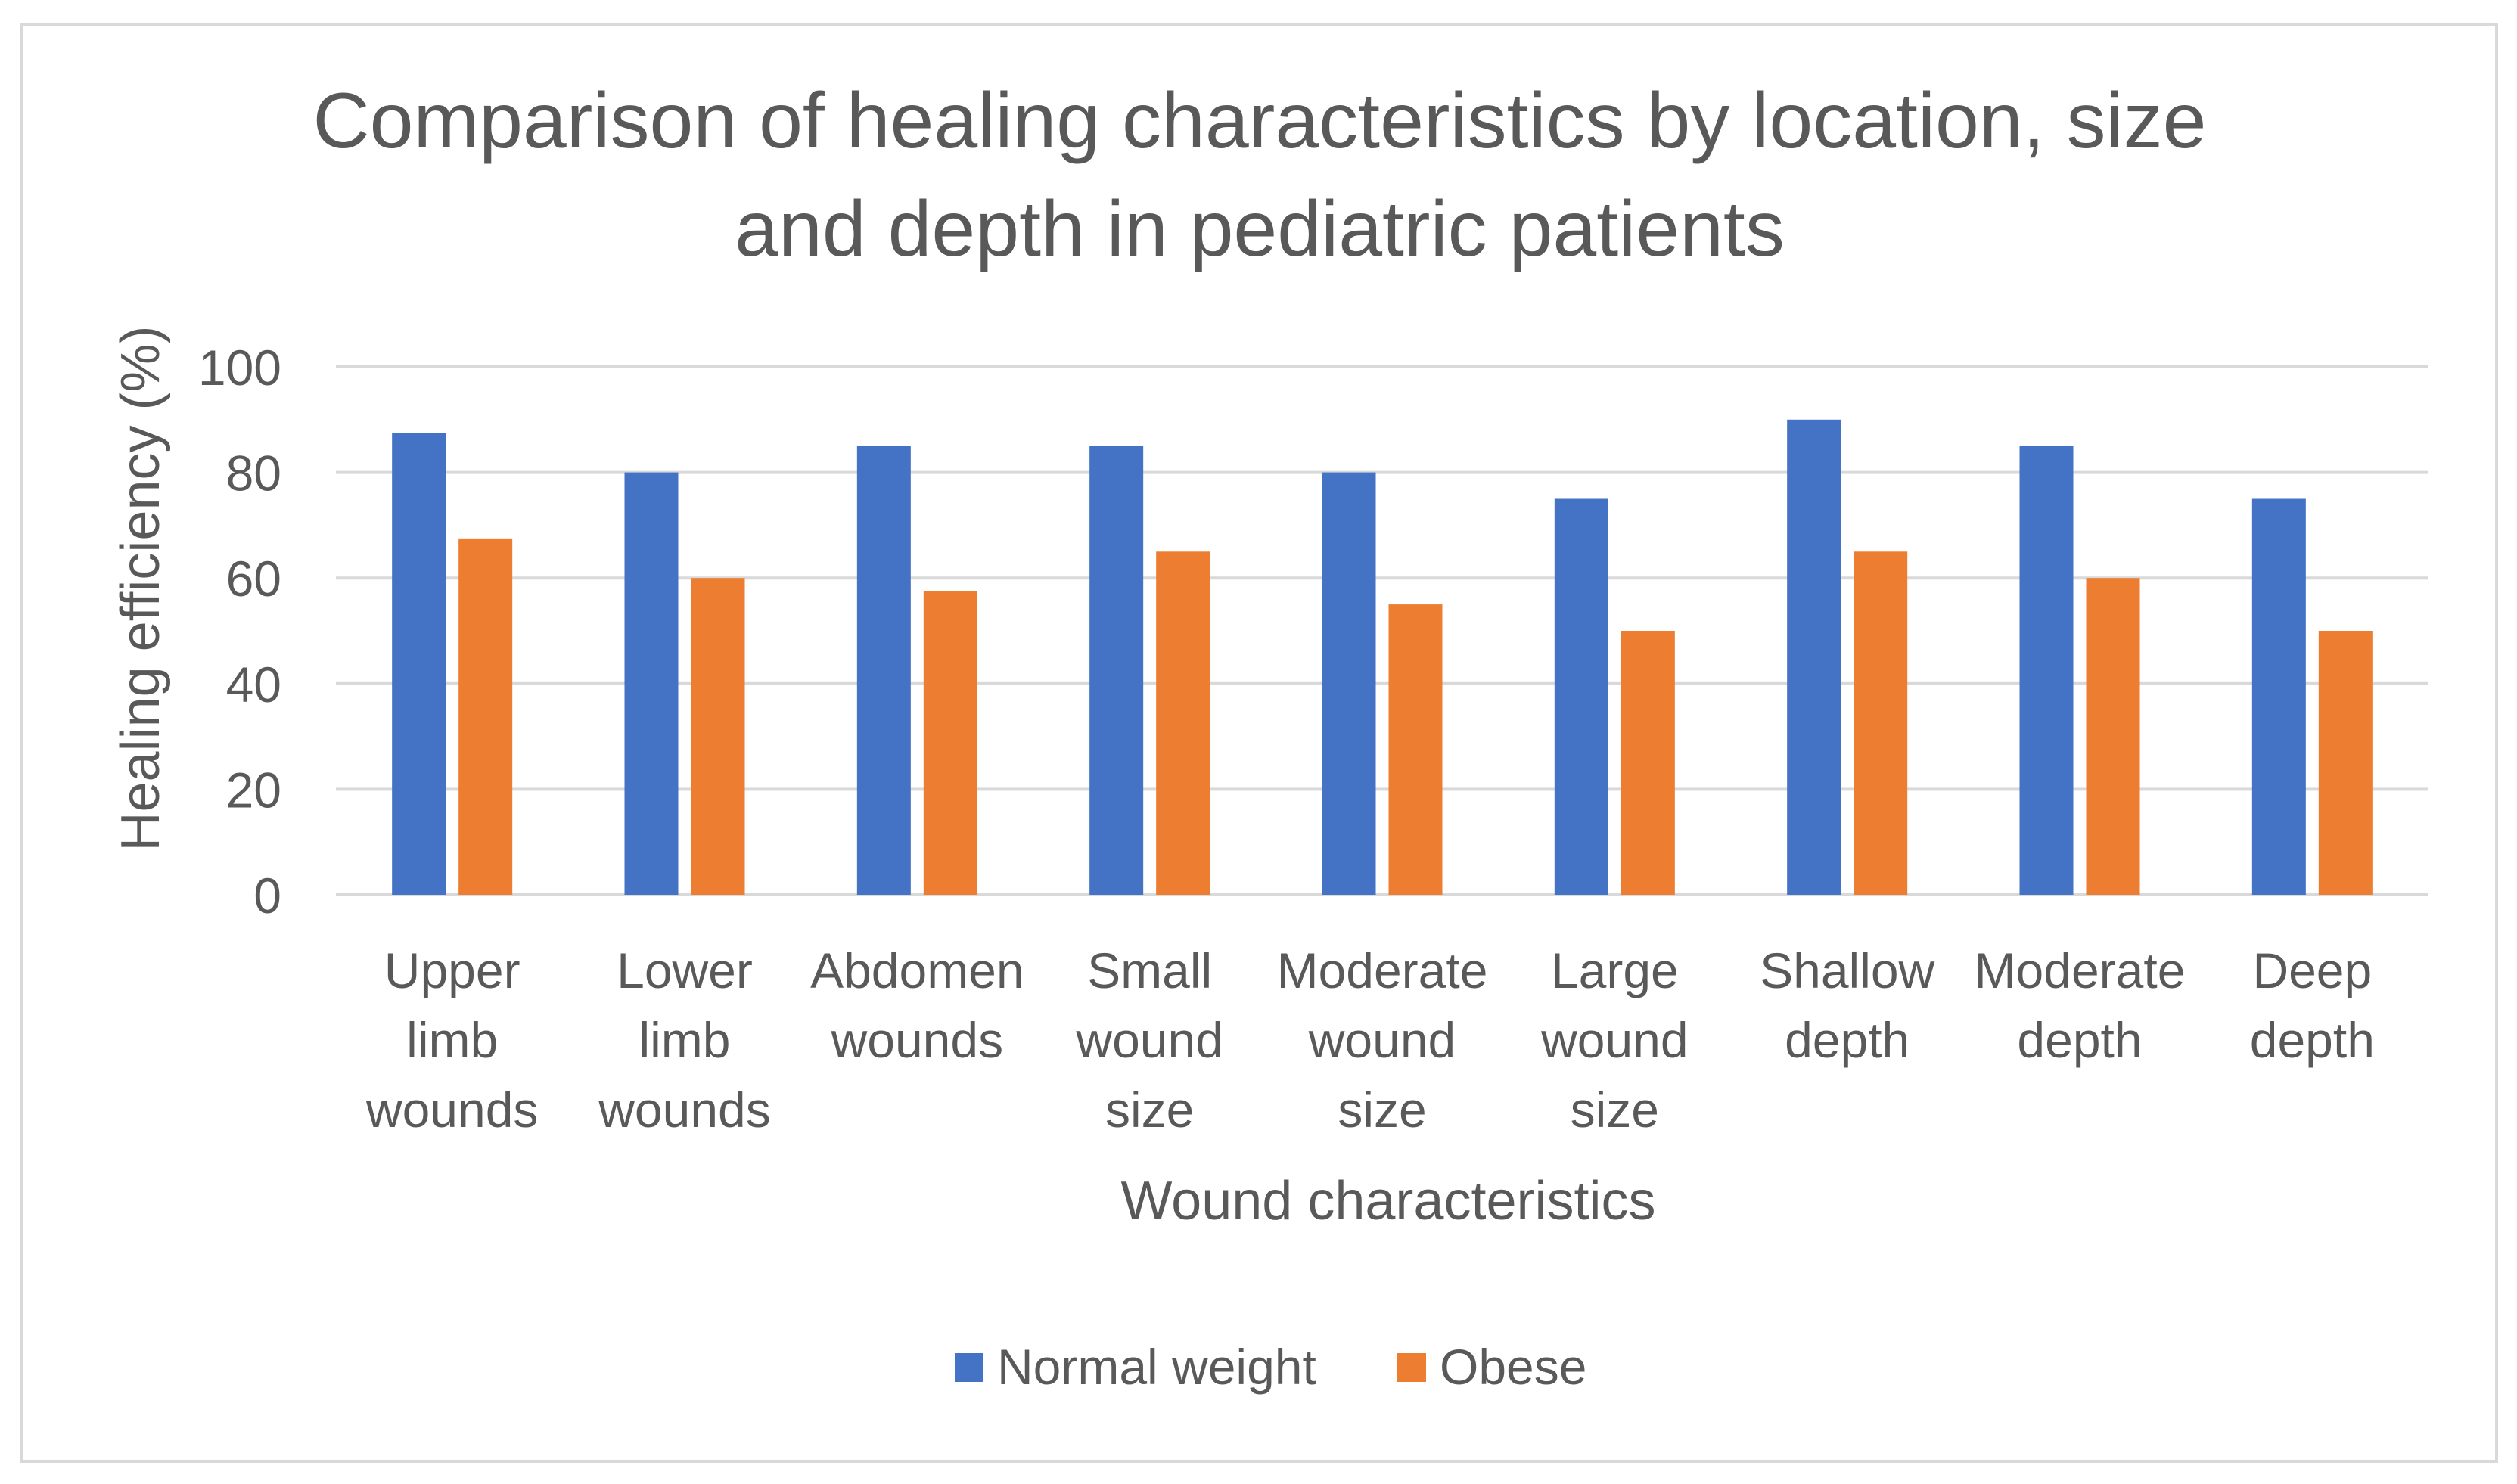 The image size is (2517, 1484). What do you see at coordinates (1614, 1040) in the screenshot?
I see `x-tick-label: Large wound size` at bounding box center [1614, 1040].